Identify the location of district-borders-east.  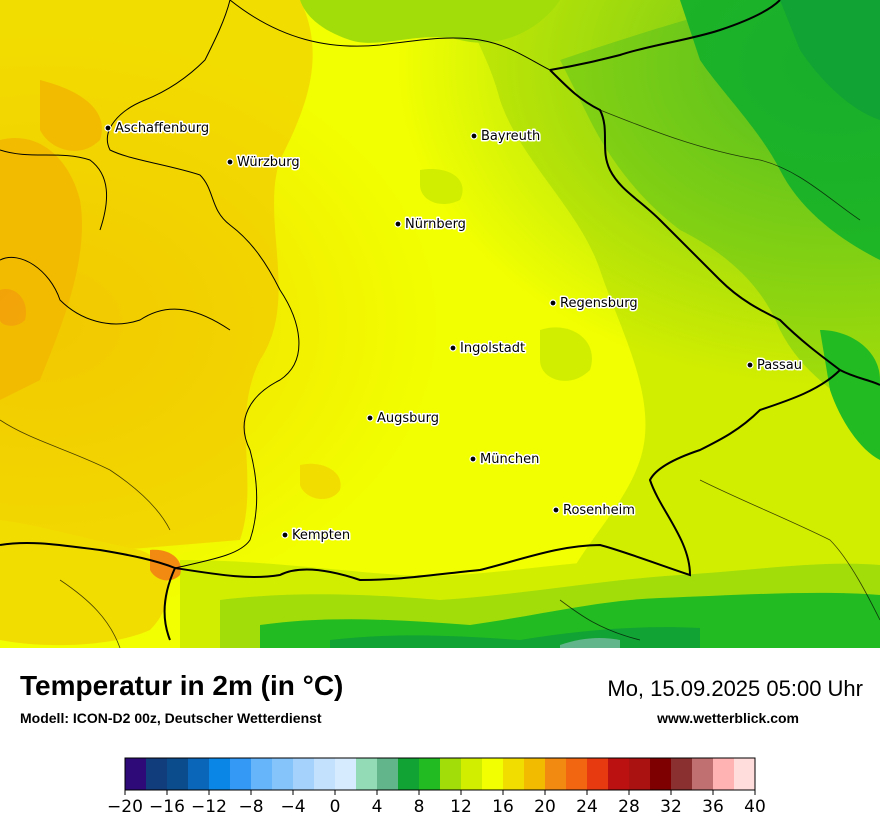
(730, 165).